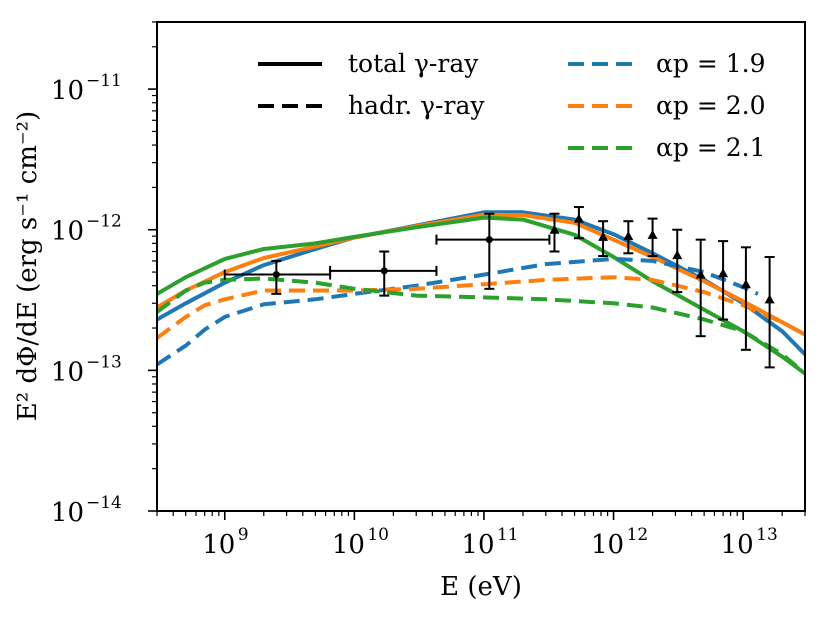 The height and width of the screenshot is (623, 830). Describe the element at coordinates (638, 535) in the screenshot. I see `x-tick-exponent: 12` at that location.